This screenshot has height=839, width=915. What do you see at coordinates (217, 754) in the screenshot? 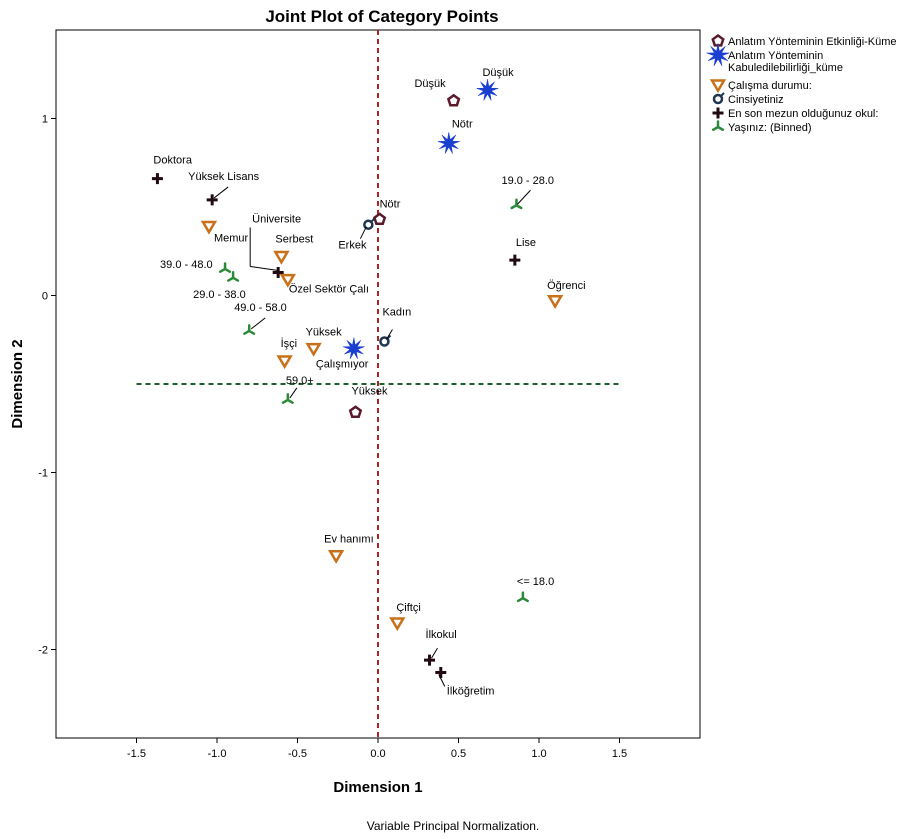
I see `x-tick-label: -1.0` at bounding box center [217, 754].